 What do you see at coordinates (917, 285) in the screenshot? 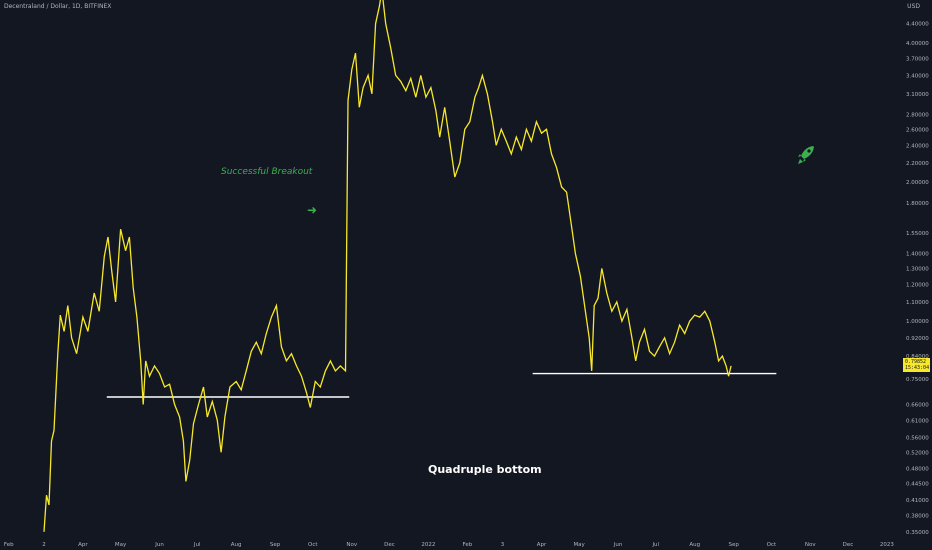
I see `y-tick-label: 1.20000` at bounding box center [917, 285].